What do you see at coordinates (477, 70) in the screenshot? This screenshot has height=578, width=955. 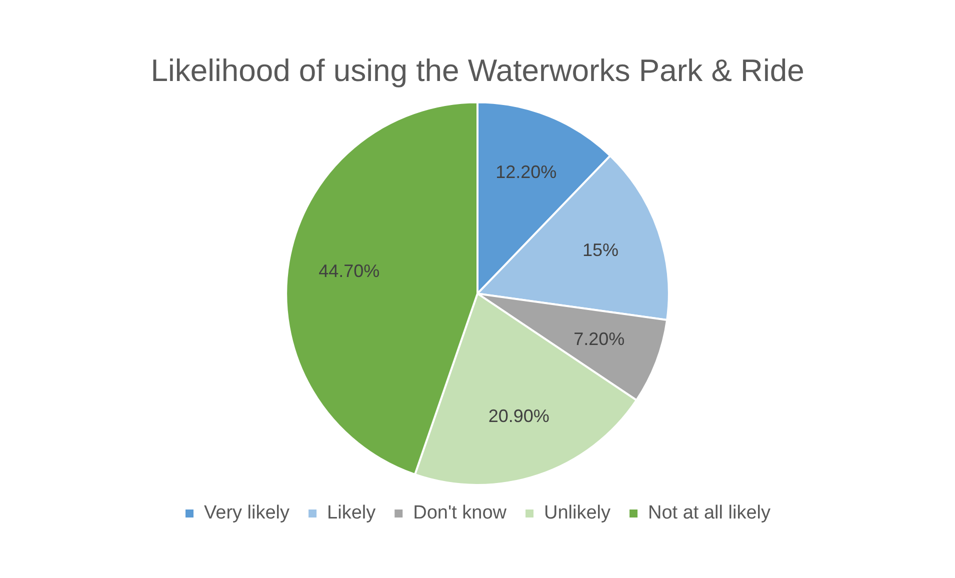 I see `chart-title: Likelihood of using the Waterworks Park & Ride` at bounding box center [477, 70].